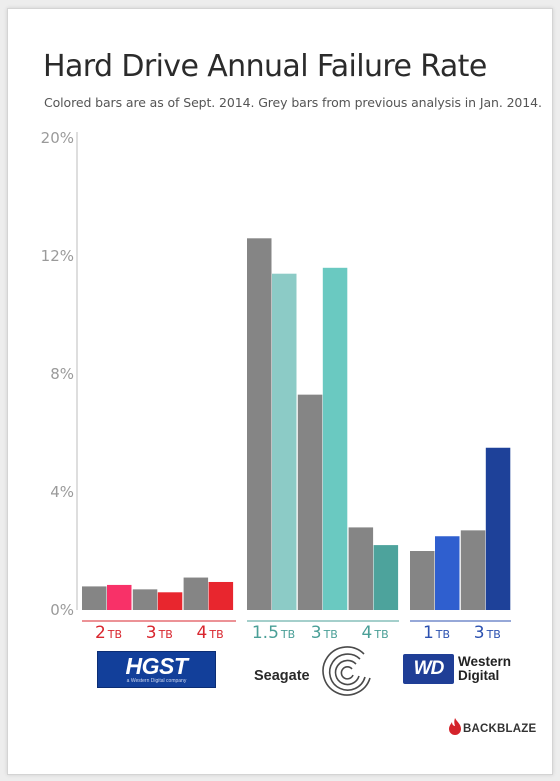 This screenshot has height=781, width=560. What do you see at coordinates (265, 66) in the screenshot?
I see `chart-title: Hard Drive Annual Failure Rate` at bounding box center [265, 66].